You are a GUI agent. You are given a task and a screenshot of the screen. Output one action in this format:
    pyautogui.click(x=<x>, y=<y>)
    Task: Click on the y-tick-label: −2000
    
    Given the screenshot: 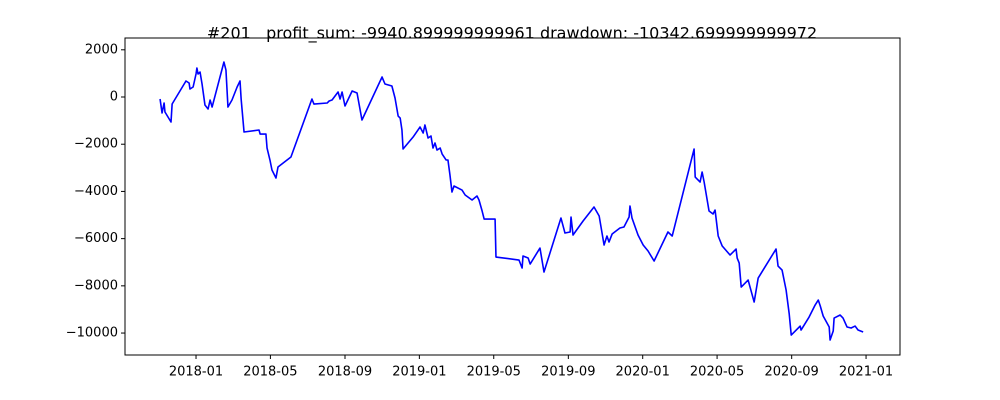 What is the action you would take?
    pyautogui.click(x=96, y=144)
    